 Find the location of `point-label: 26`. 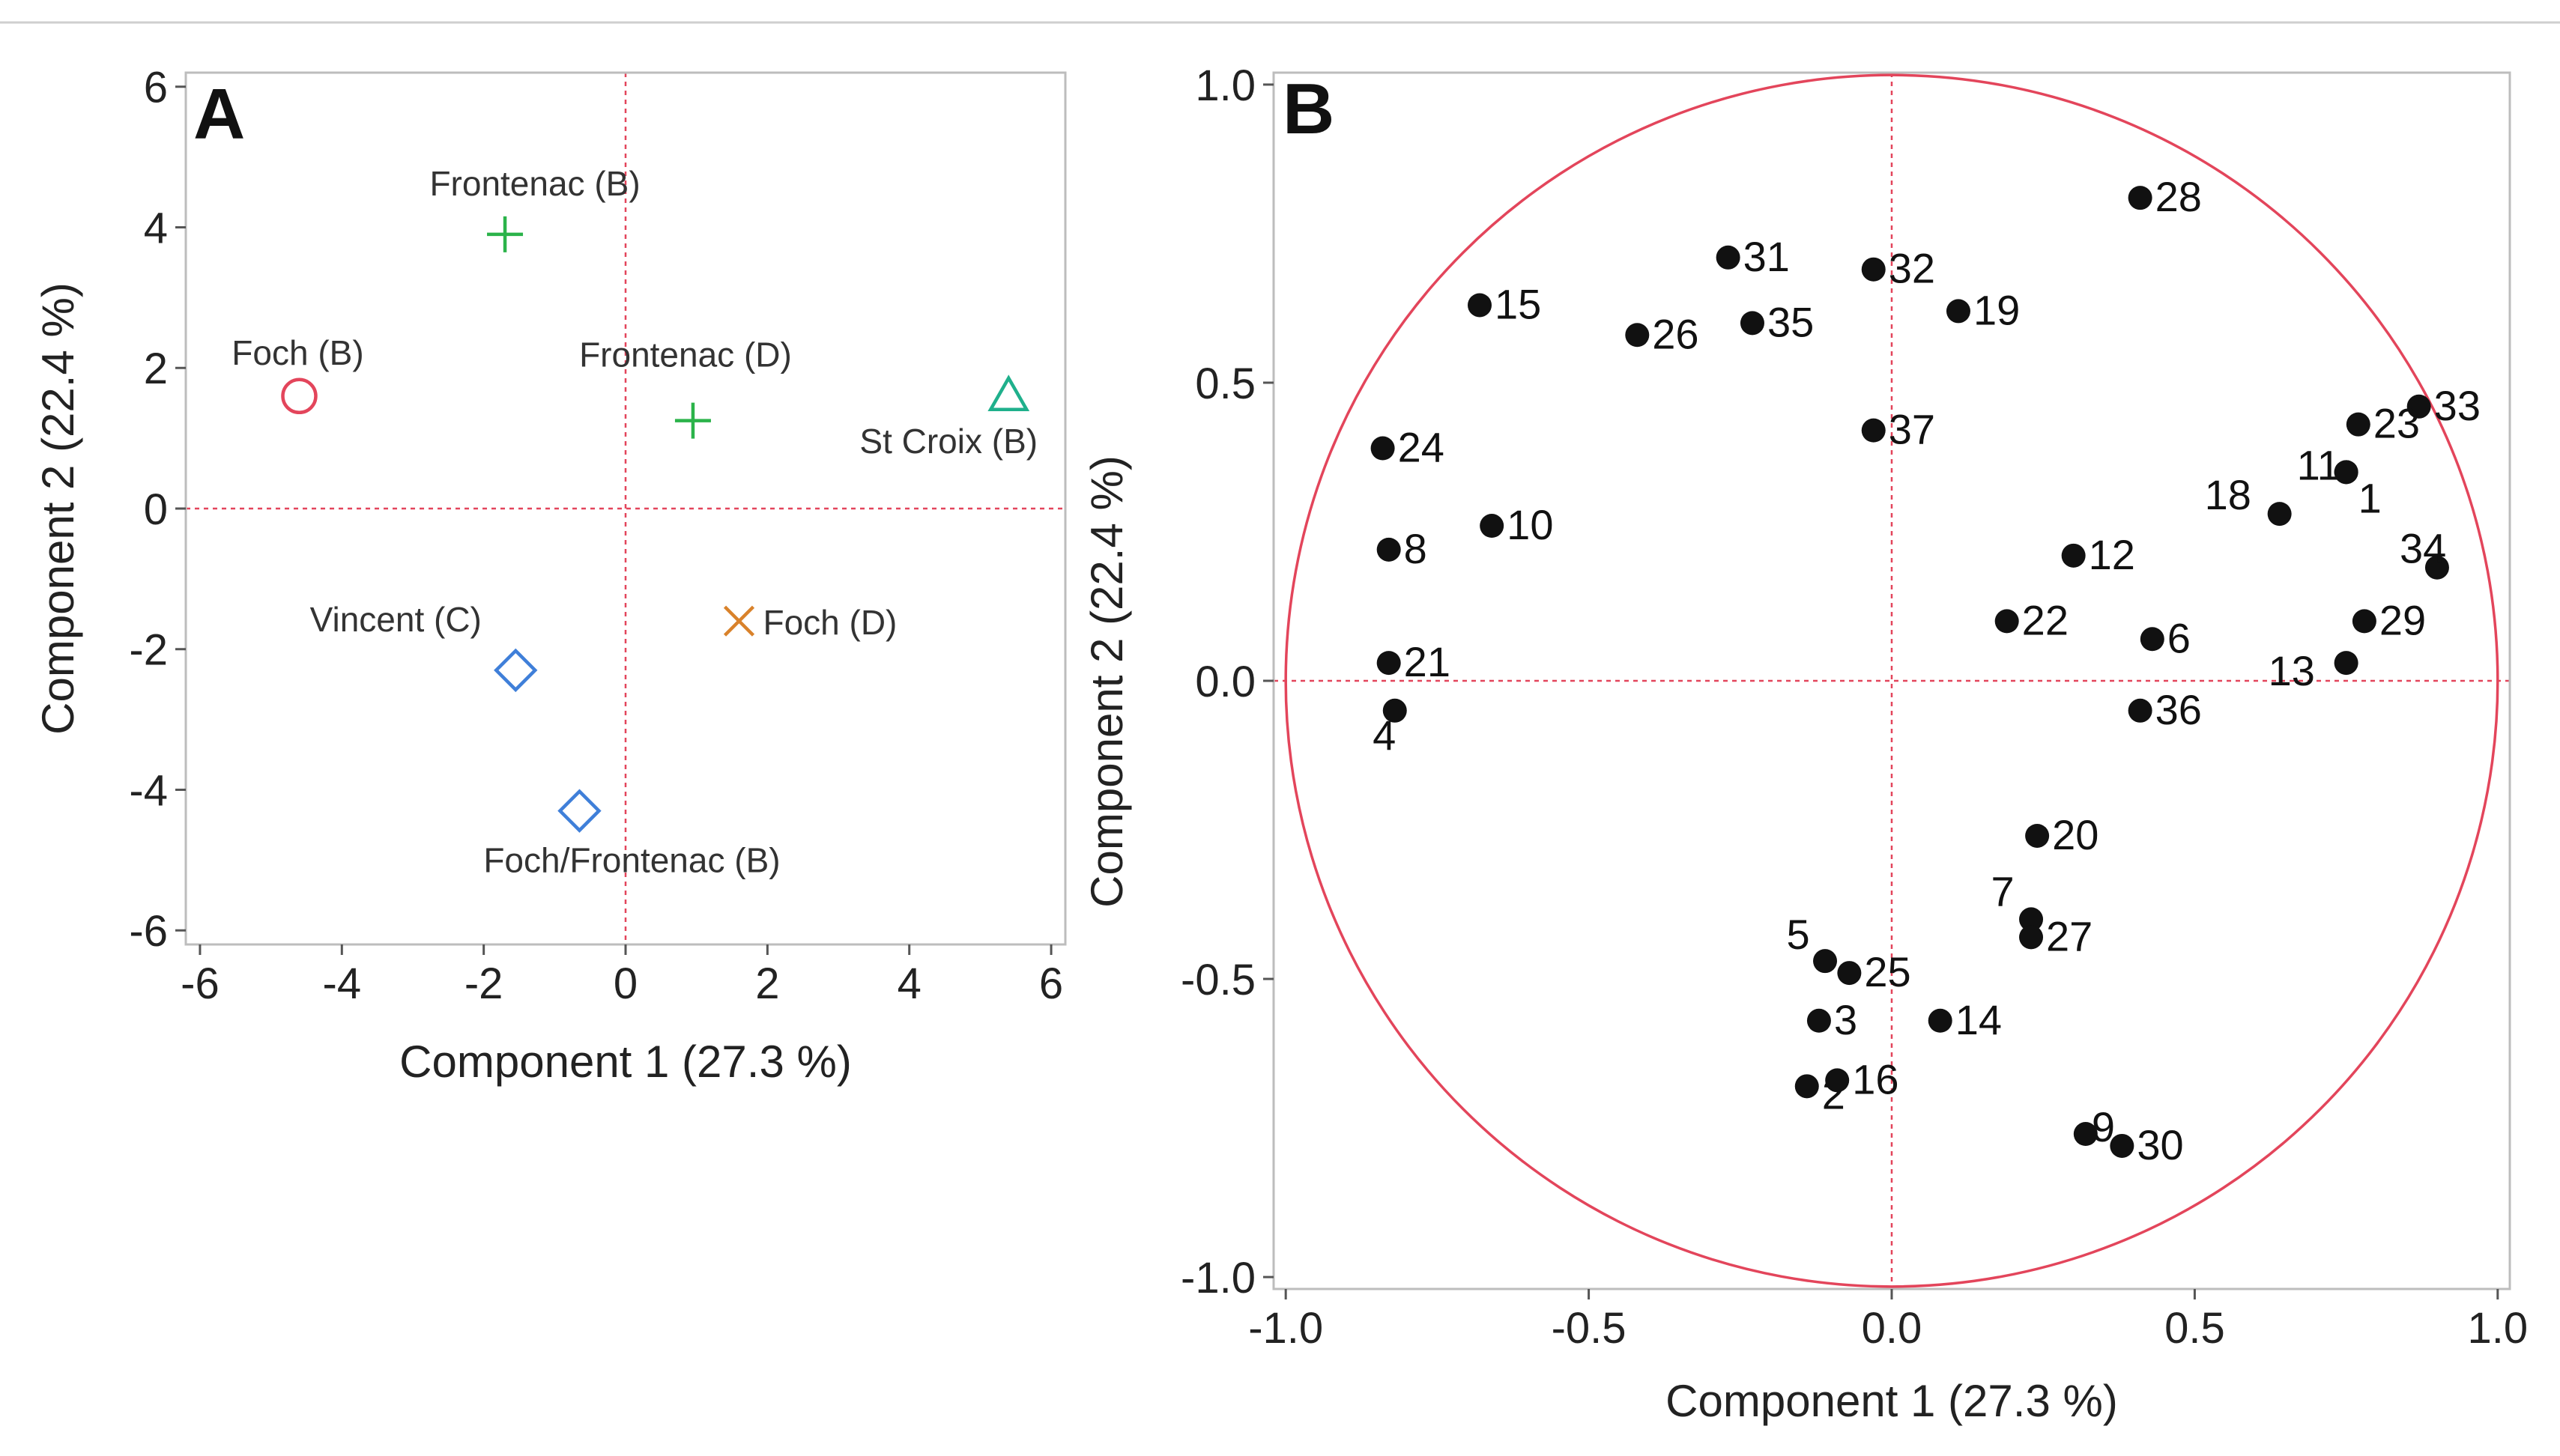

point-label: 26 is located at coordinates (1675, 333).